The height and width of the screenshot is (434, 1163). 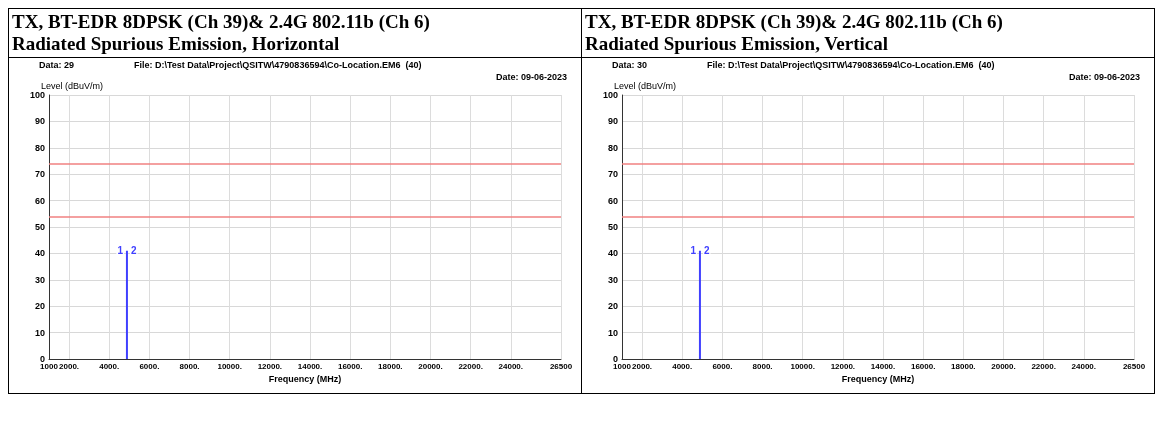 I want to click on chart-subtitle: Radiated Spurious Emission, Horizontal, so click(x=176, y=44).